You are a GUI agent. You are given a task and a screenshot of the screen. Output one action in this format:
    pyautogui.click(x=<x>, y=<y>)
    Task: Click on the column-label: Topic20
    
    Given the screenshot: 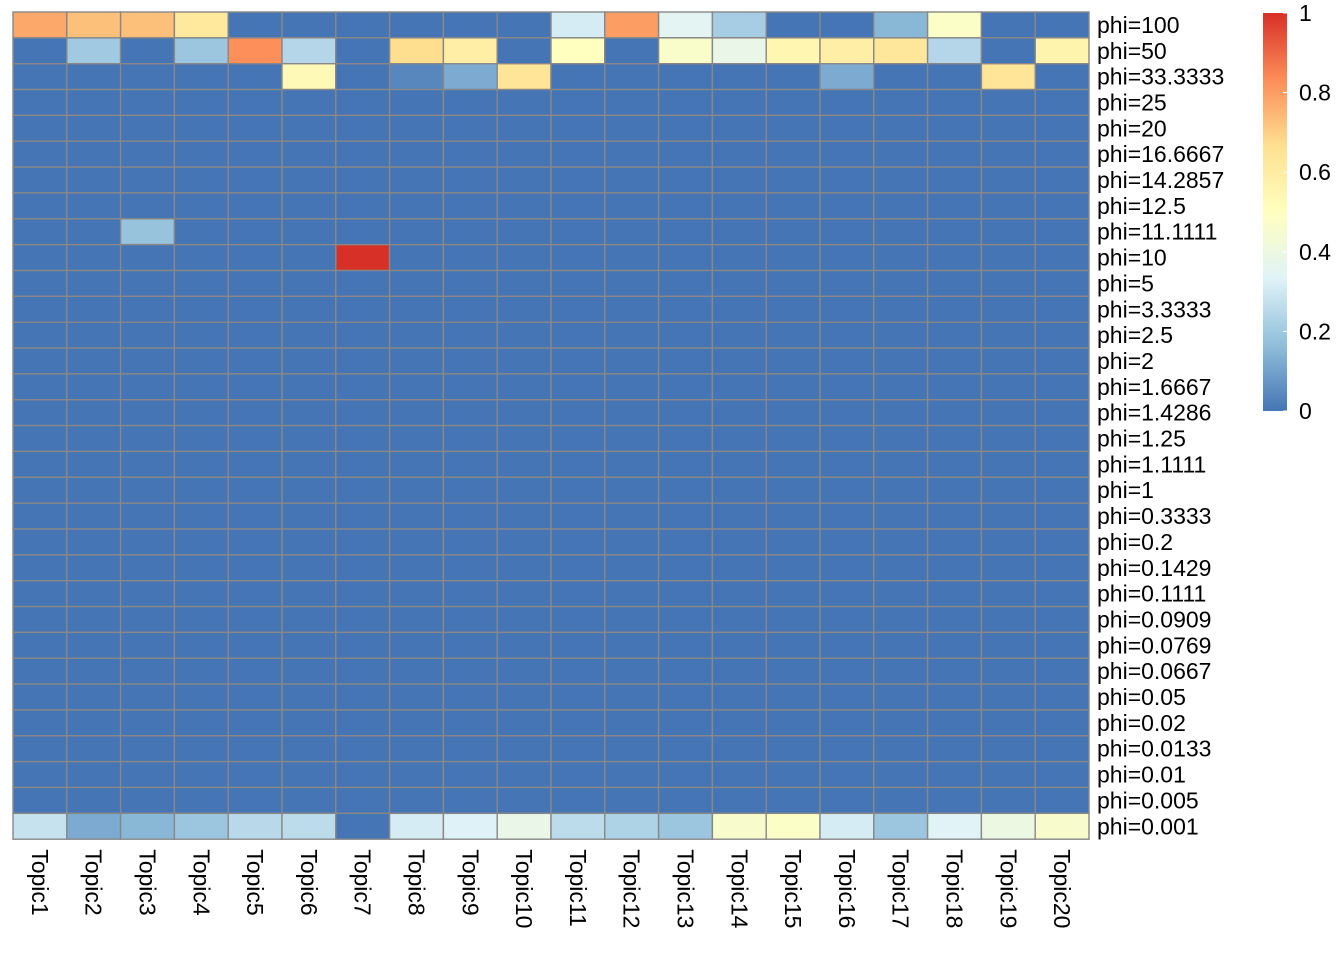 What is the action you would take?
    pyautogui.click(x=1062, y=888)
    